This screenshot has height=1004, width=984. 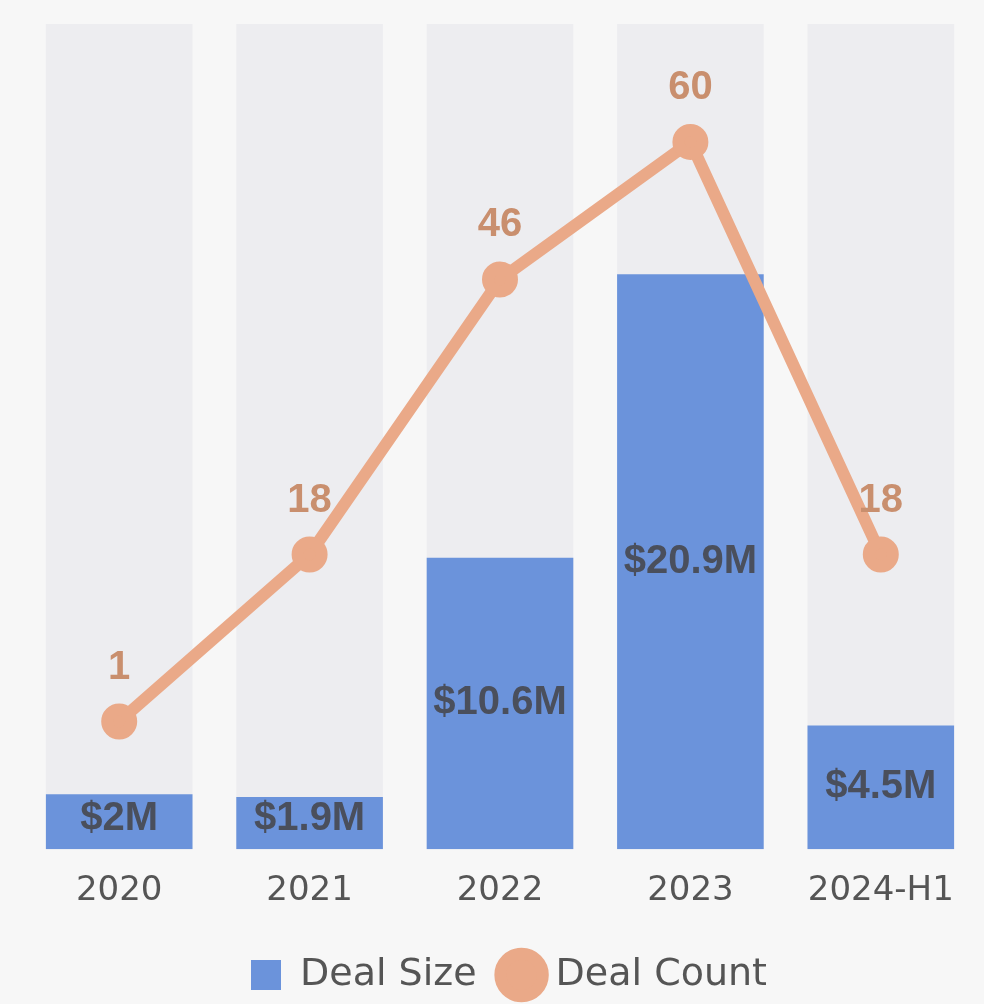 I want to click on data-label: $1.9M, so click(x=310, y=816).